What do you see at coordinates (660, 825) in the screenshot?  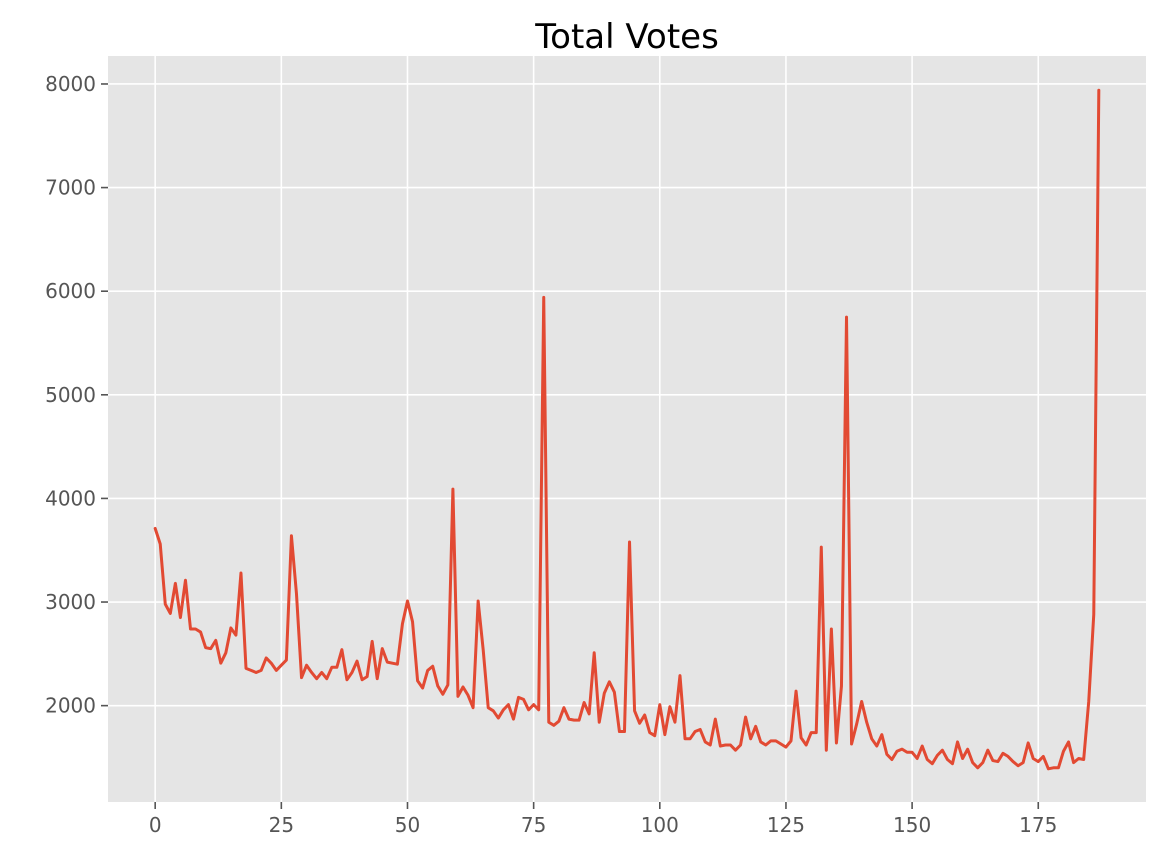 I see `x-tick-label: 100` at bounding box center [660, 825].